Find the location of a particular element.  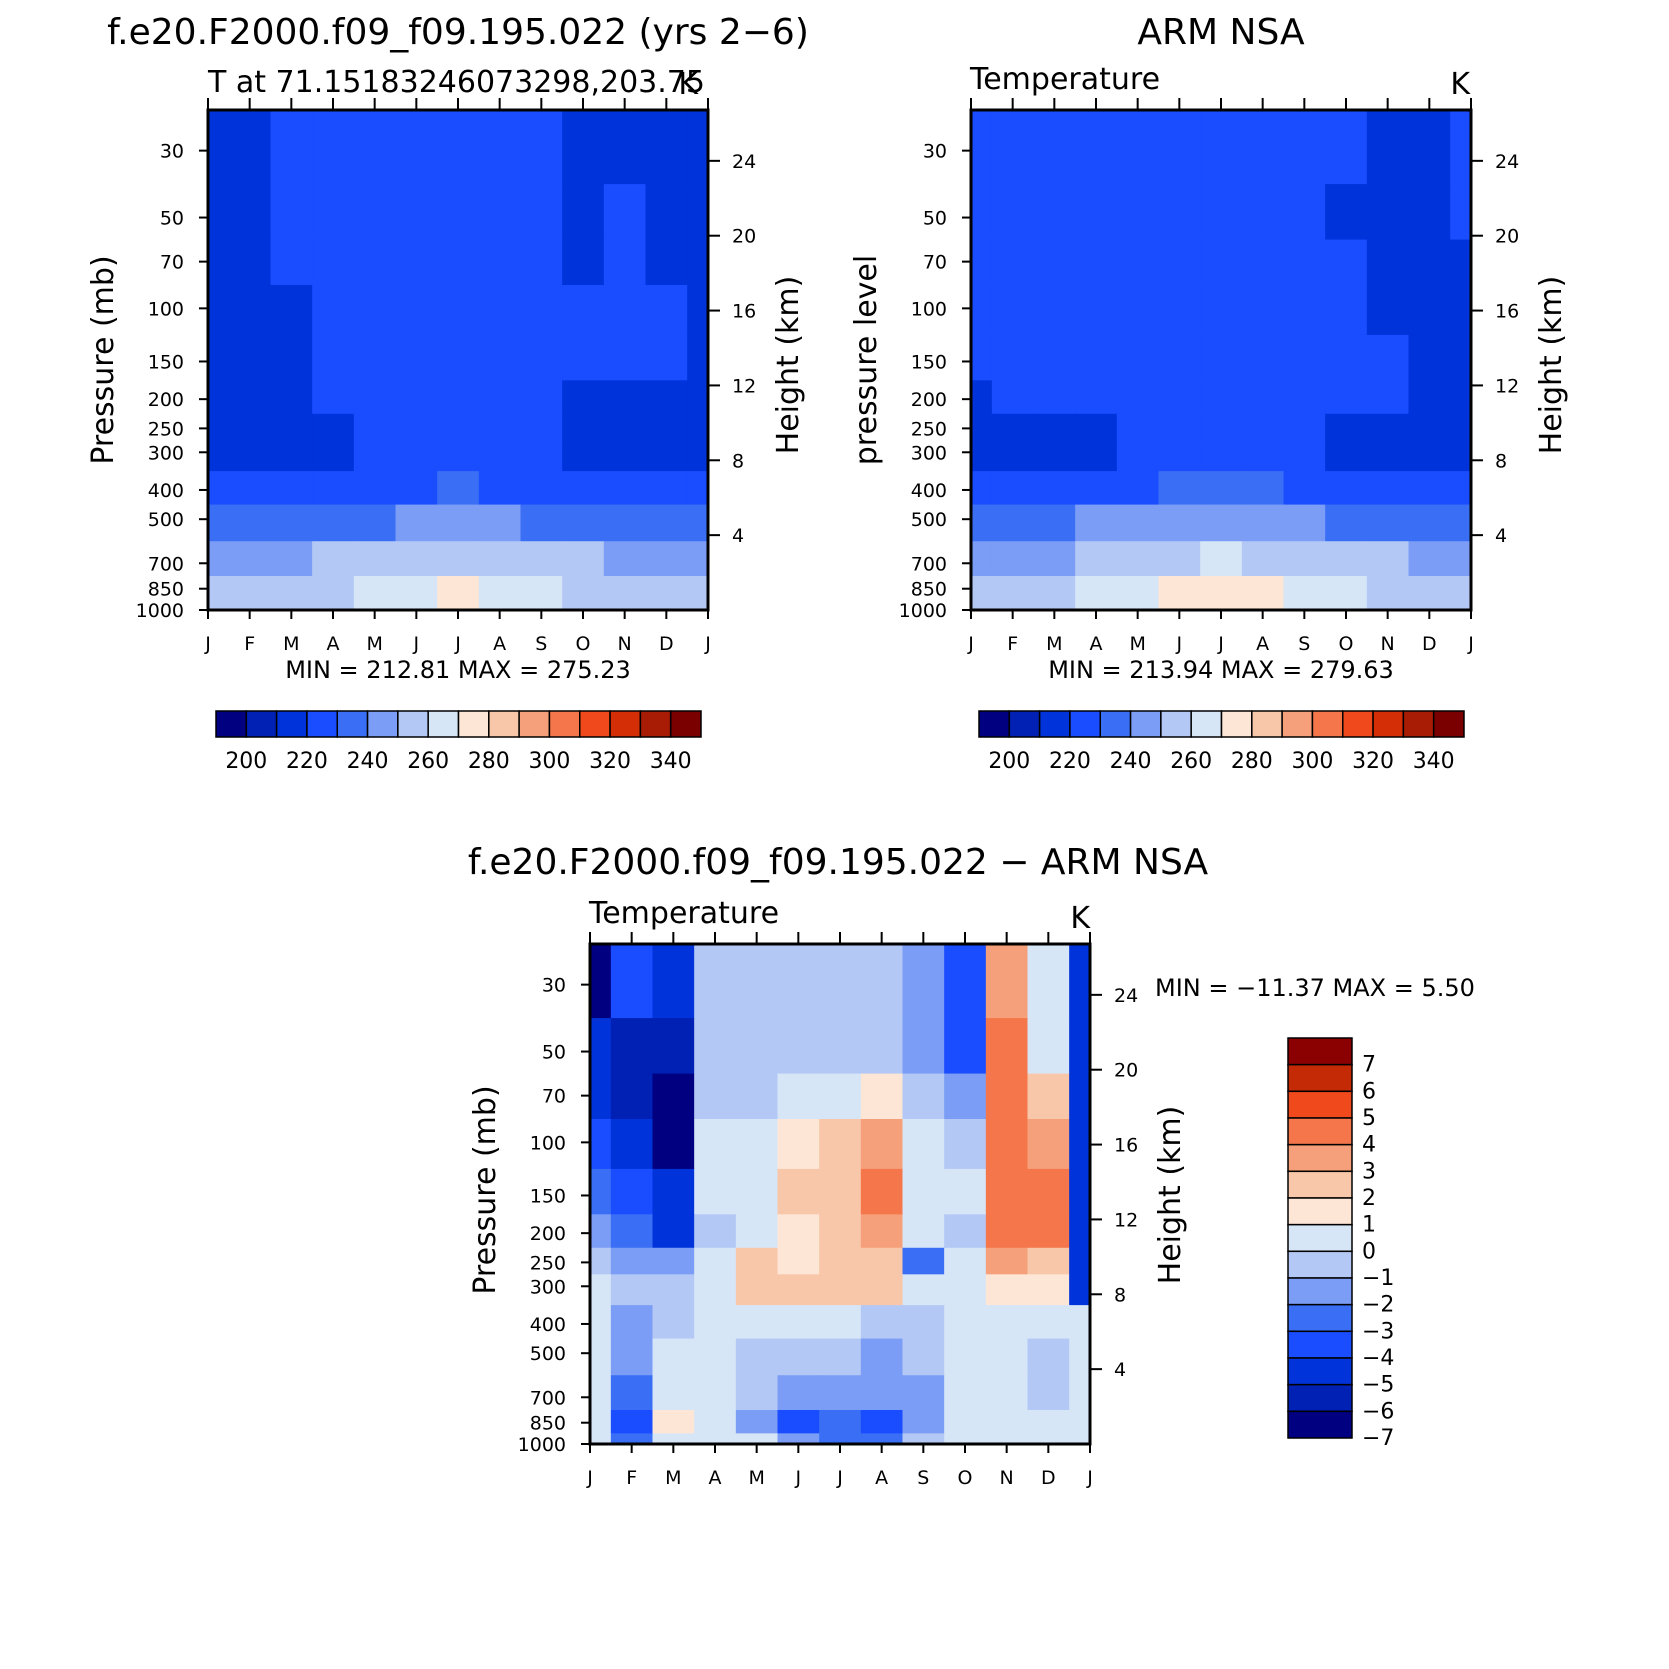

obs-pressure-tick-label: 500 is located at coordinates (929, 520).